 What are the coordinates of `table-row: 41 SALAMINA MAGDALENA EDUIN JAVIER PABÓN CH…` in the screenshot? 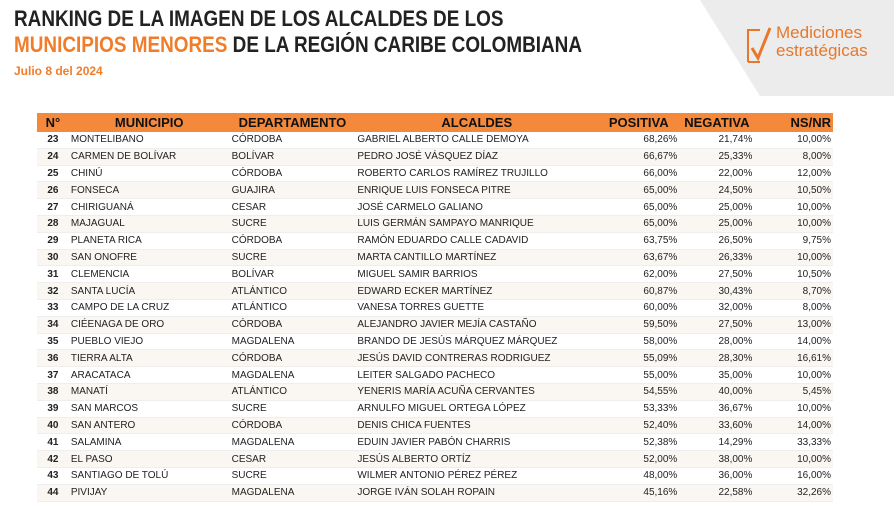 It's located at (435, 442).